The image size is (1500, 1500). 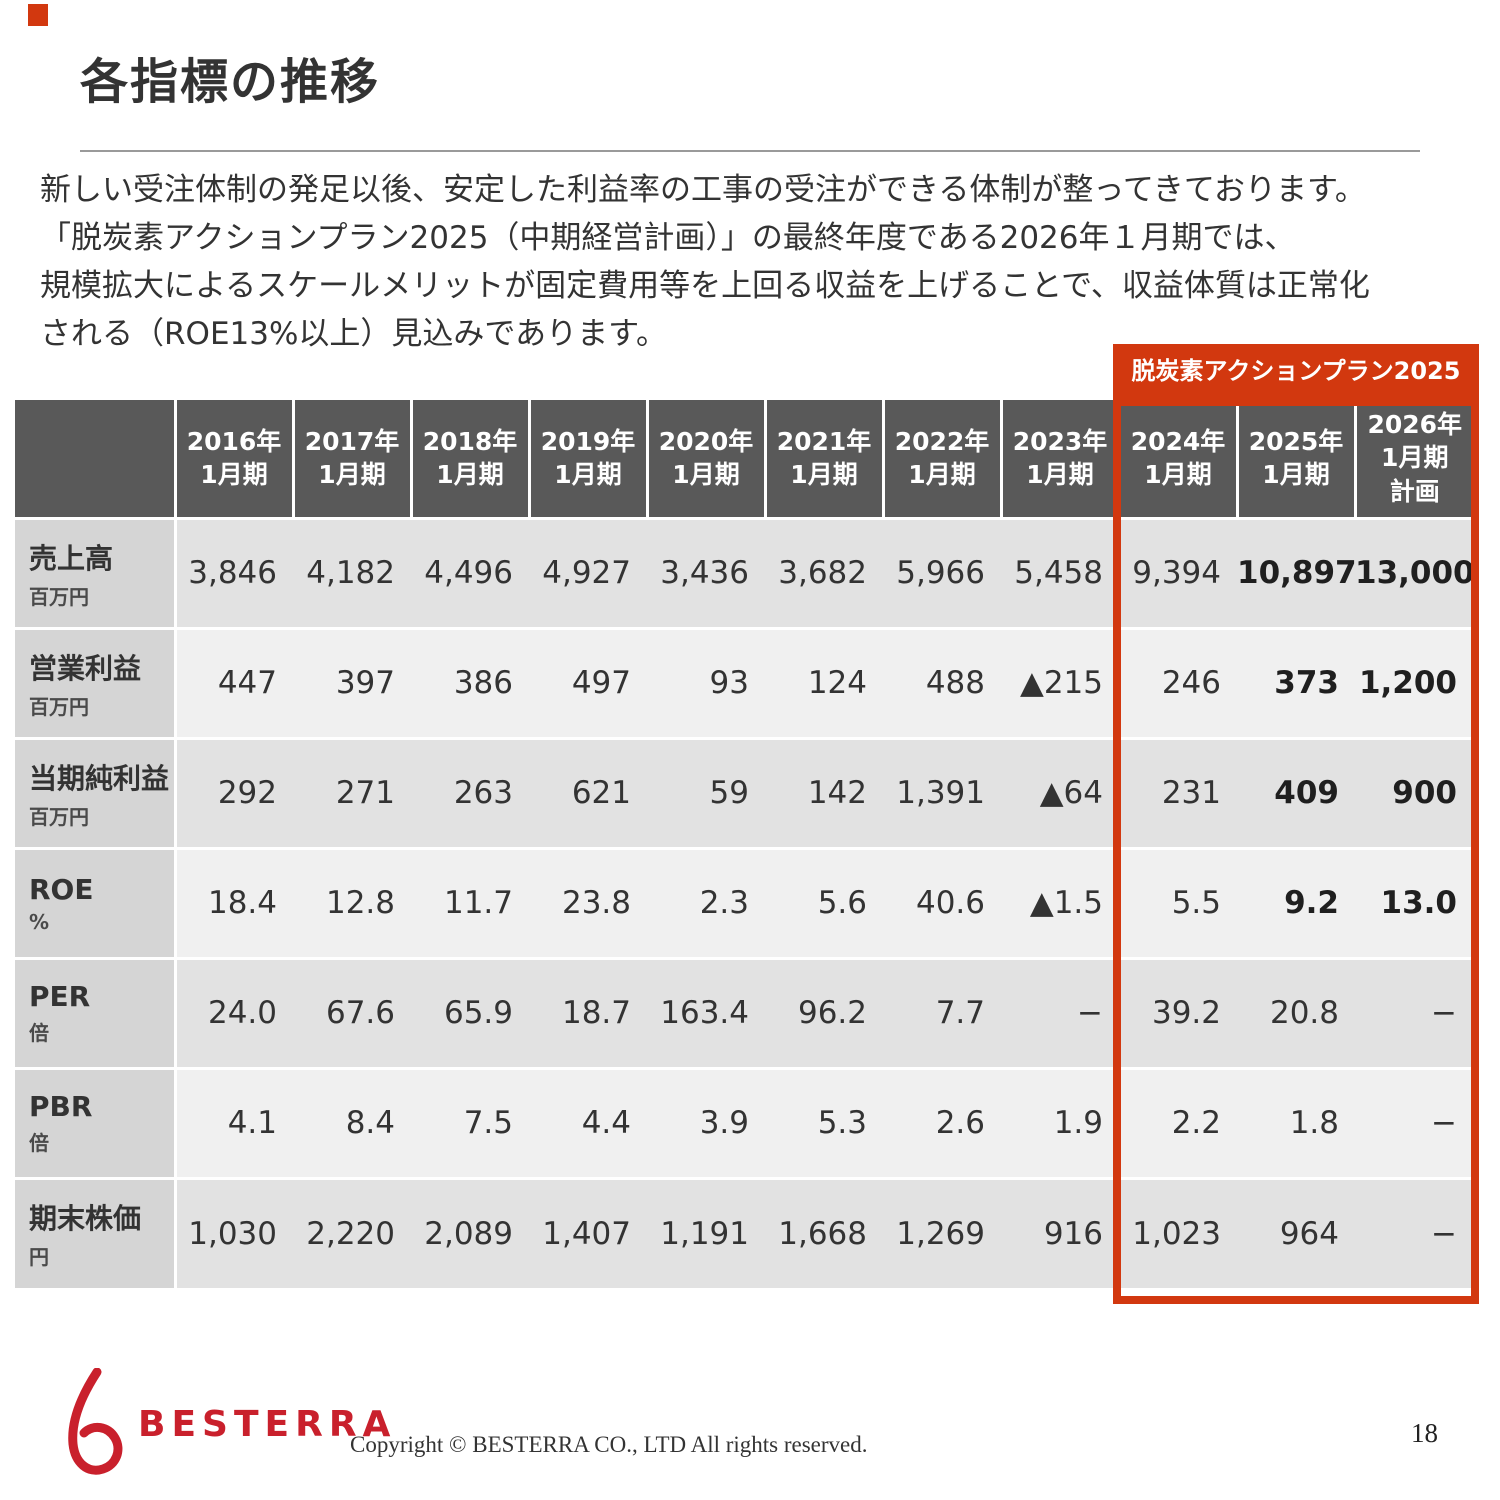 I want to click on cell-2025: 409, so click(x=1296, y=792).